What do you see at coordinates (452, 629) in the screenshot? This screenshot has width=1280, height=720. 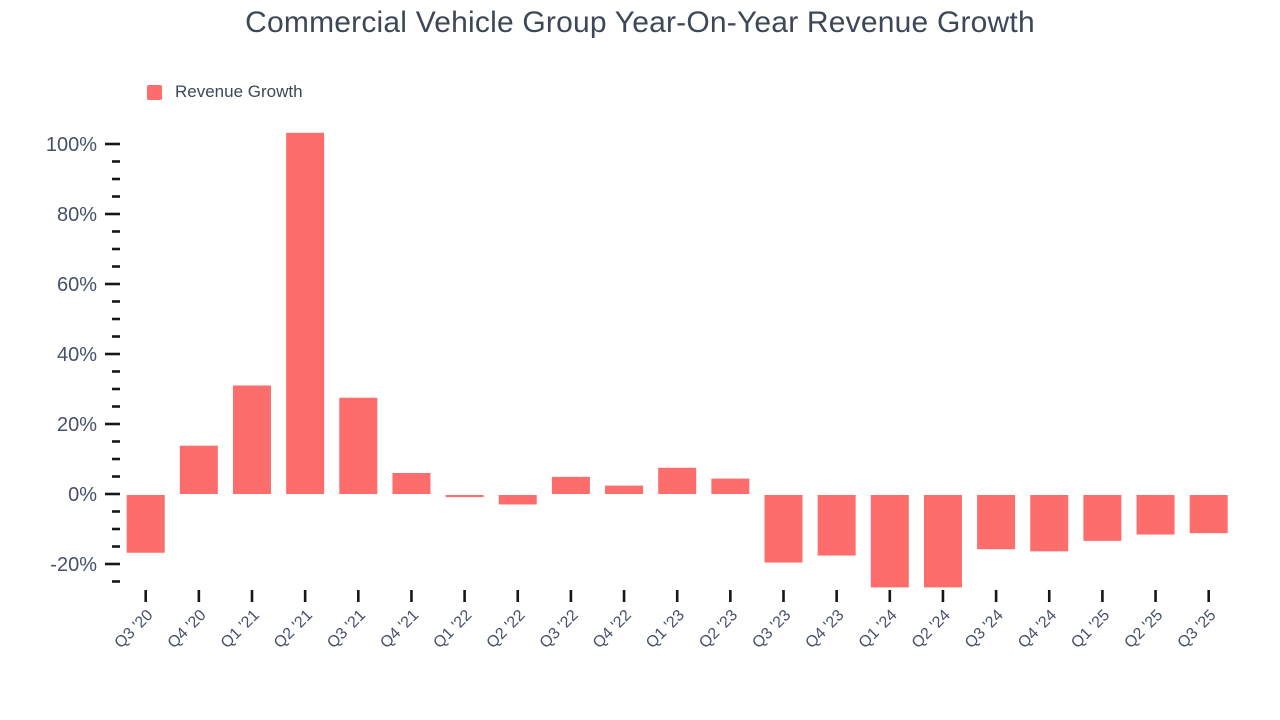 I see `x-axis-tick-label: Q1 '22` at bounding box center [452, 629].